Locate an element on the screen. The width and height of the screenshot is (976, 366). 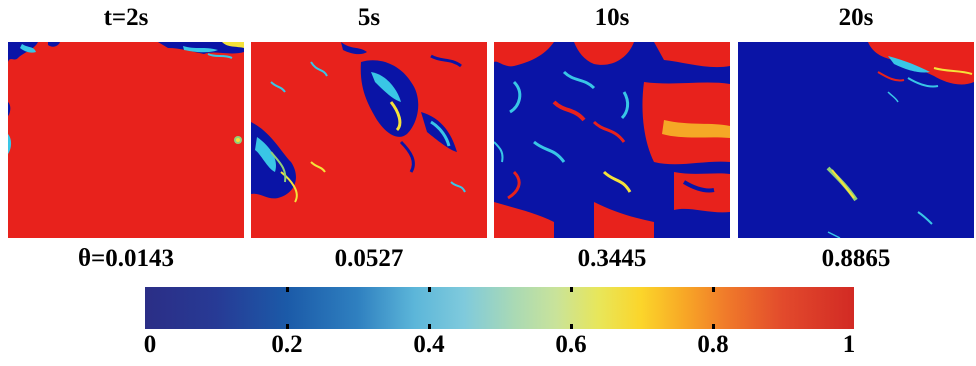
field-panel-t10 is located at coordinates (612, 140).